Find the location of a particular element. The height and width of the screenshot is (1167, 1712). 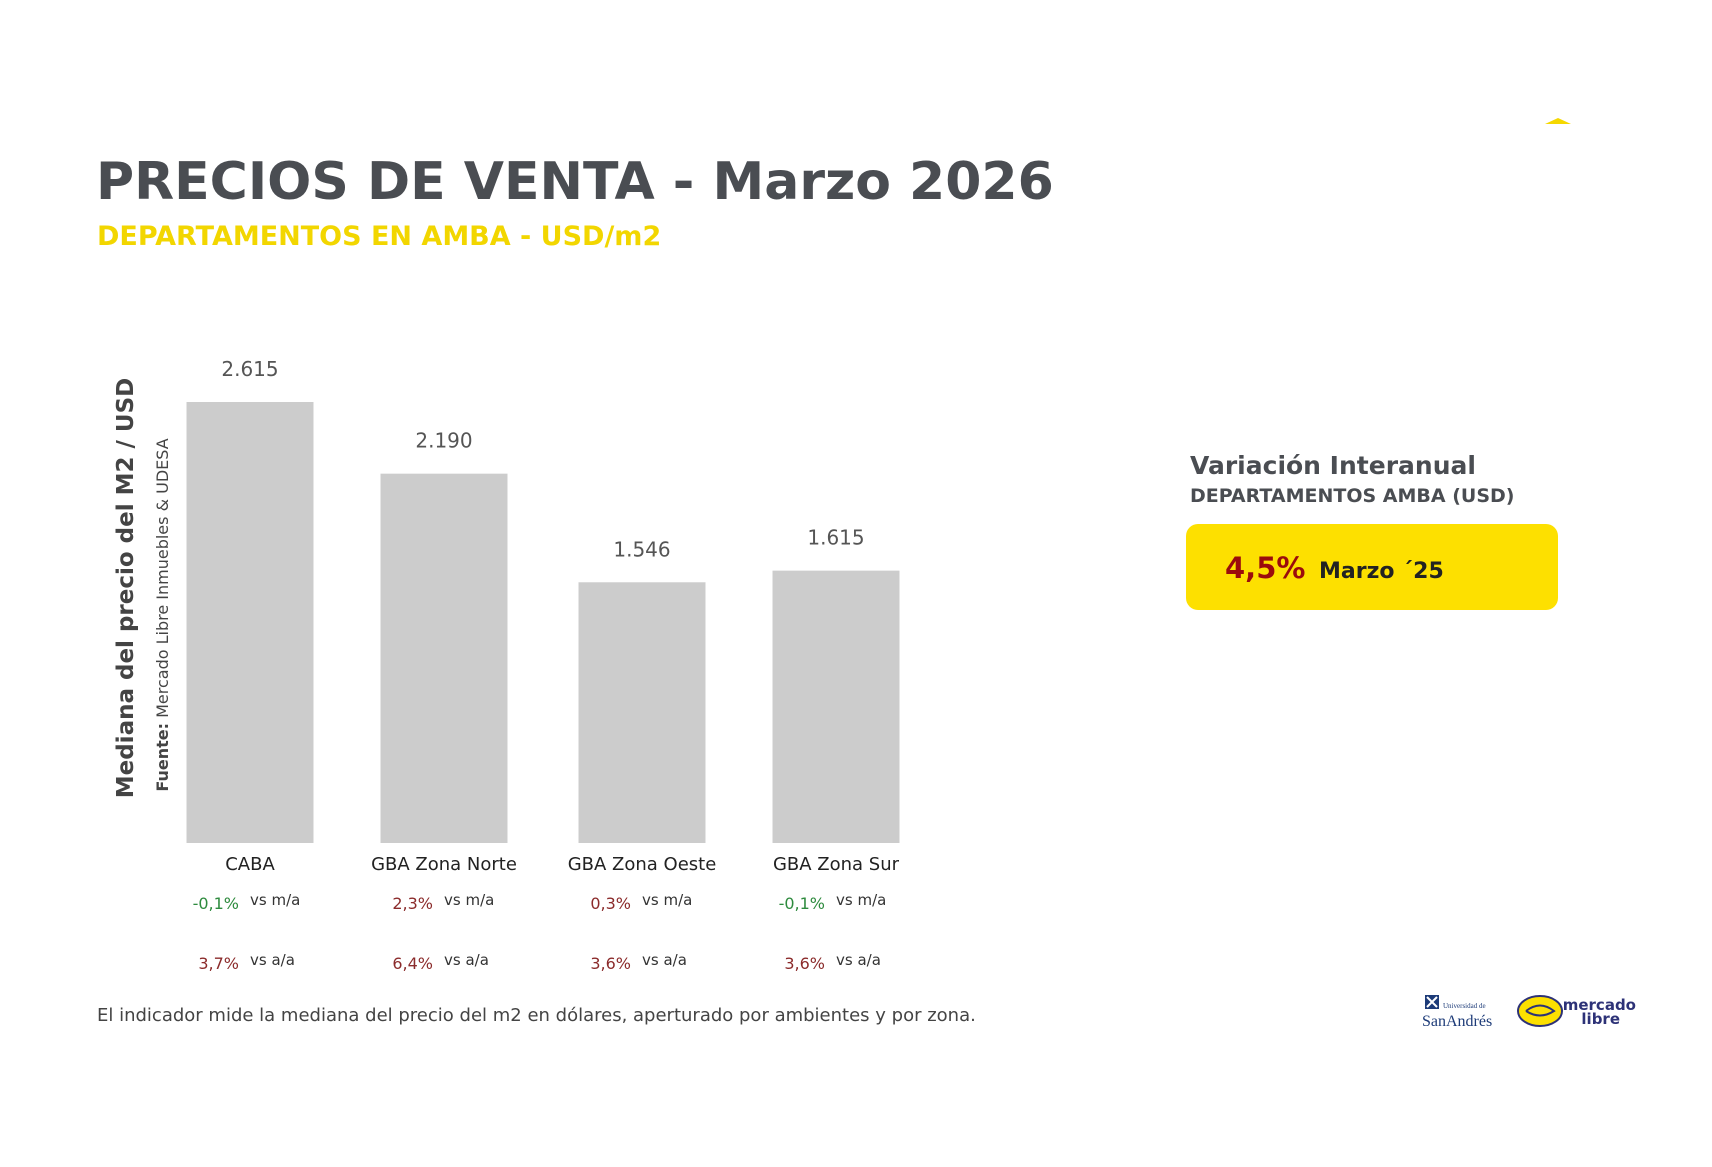

value-label: 1.546 is located at coordinates (641, 549).